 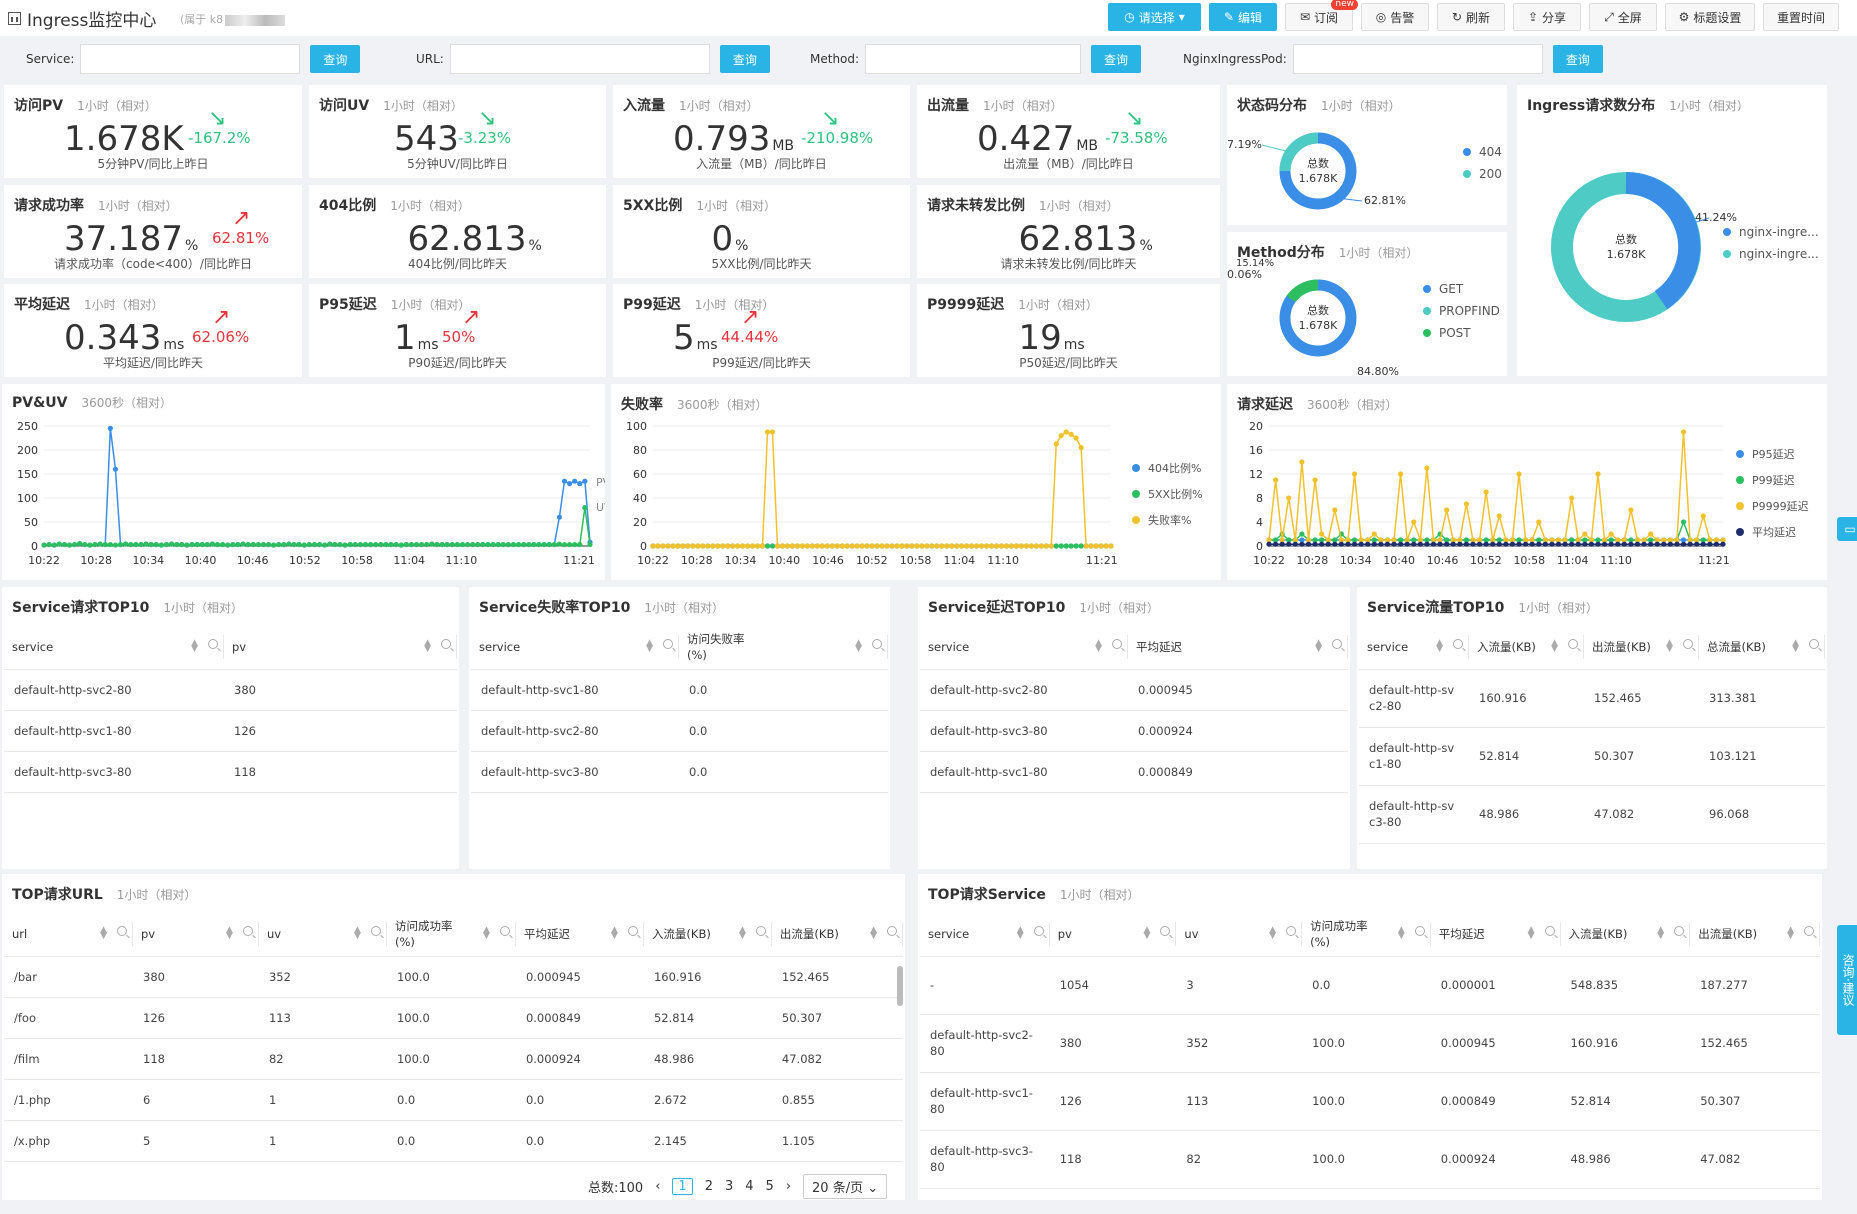 What do you see at coordinates (1847, 529) in the screenshot?
I see `chat-icon: ▭` at bounding box center [1847, 529].